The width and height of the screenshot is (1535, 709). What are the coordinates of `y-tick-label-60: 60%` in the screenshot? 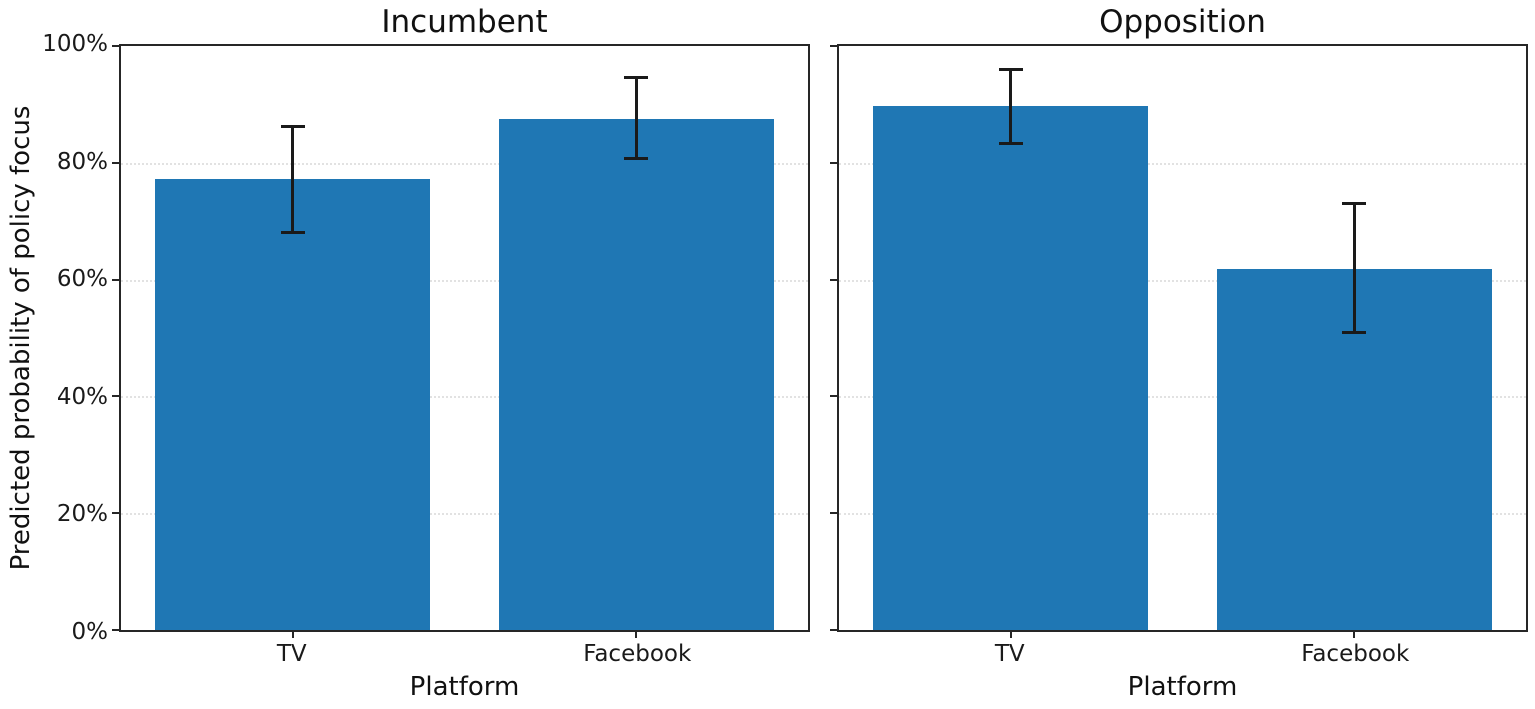 It's located at (82, 279).